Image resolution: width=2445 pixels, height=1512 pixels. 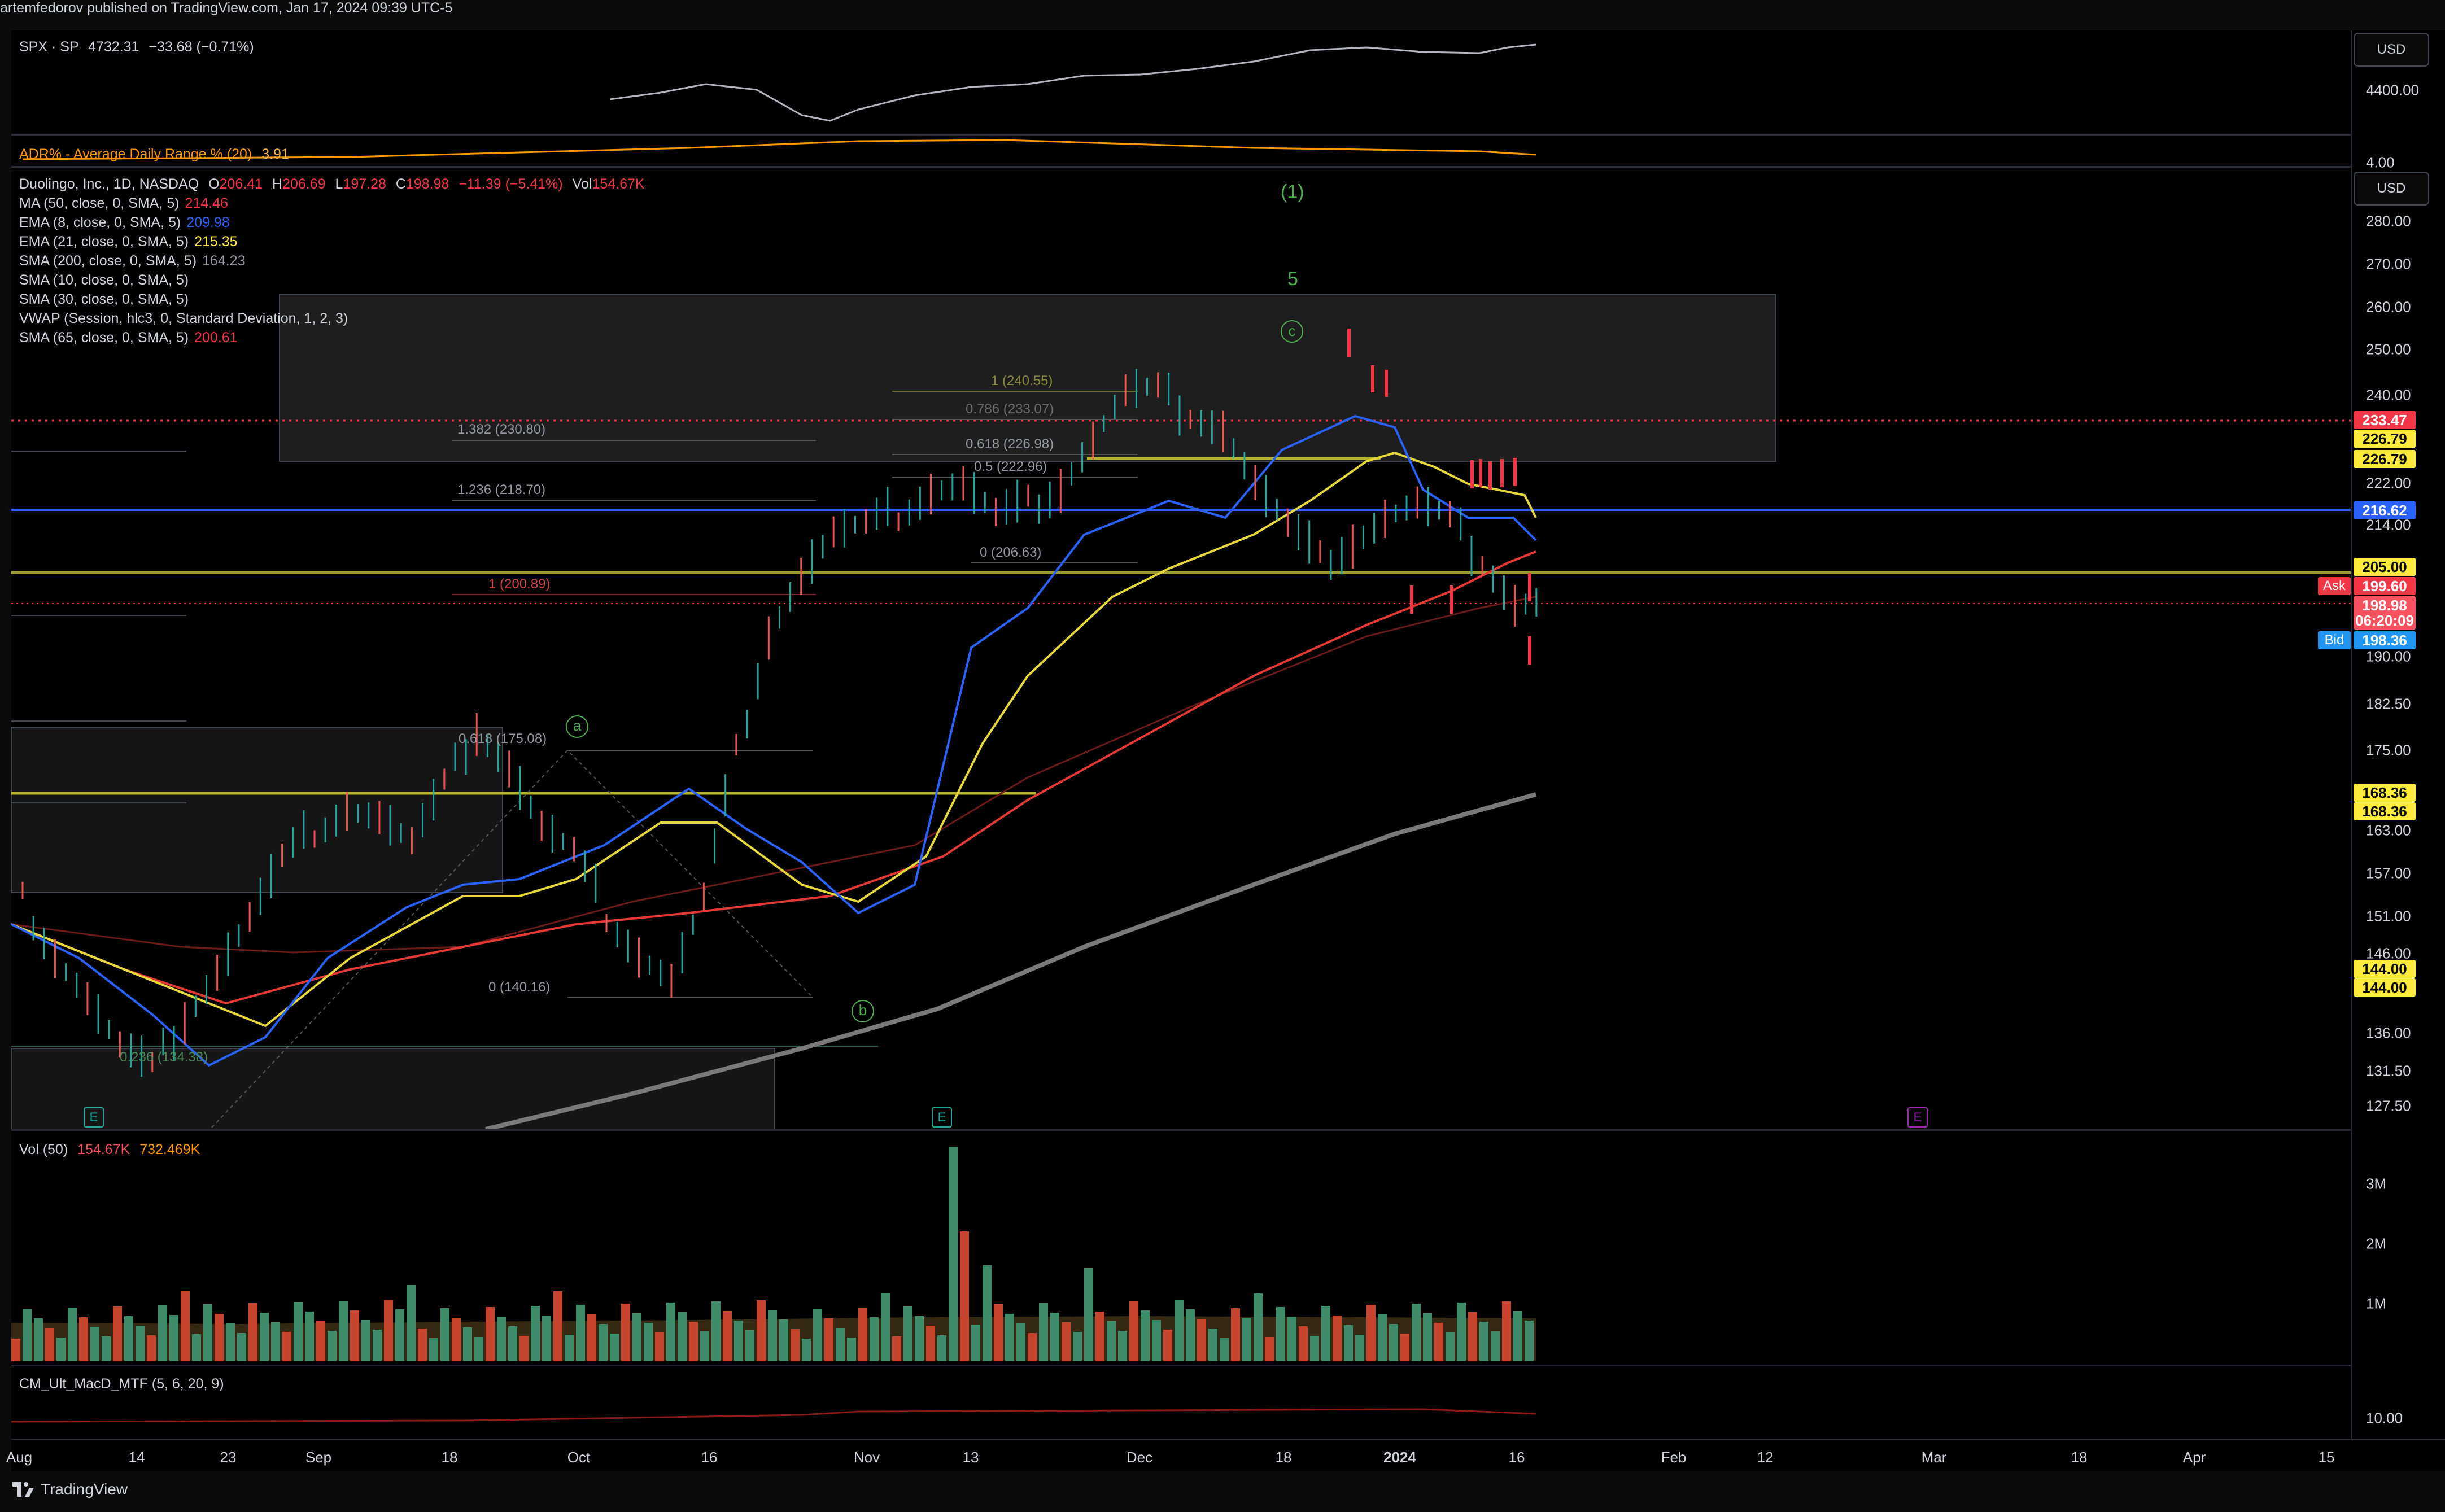 What do you see at coordinates (1292, 279) in the screenshot?
I see `wave-label: 5` at bounding box center [1292, 279].